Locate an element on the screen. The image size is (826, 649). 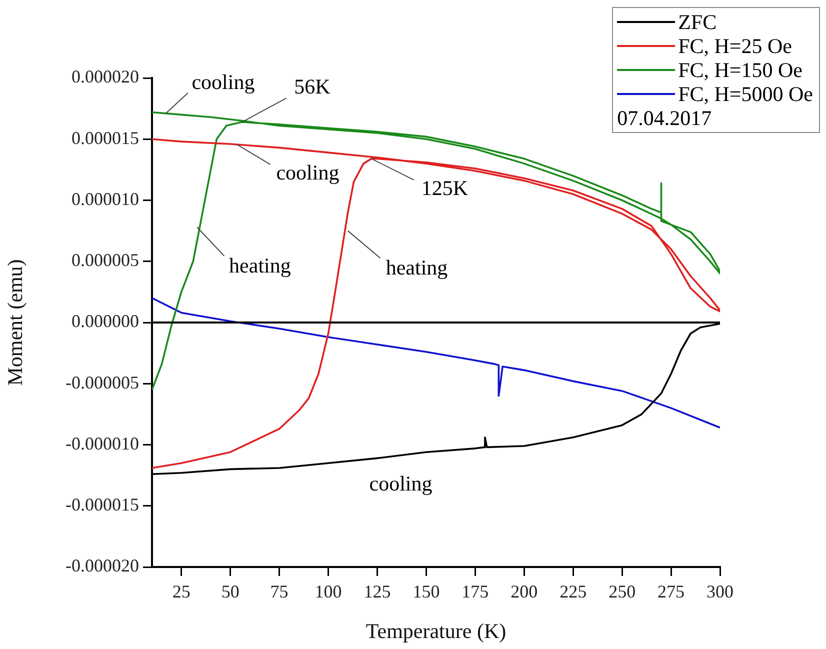
y-tick-label: -0.000020 is located at coordinates (102, 566).